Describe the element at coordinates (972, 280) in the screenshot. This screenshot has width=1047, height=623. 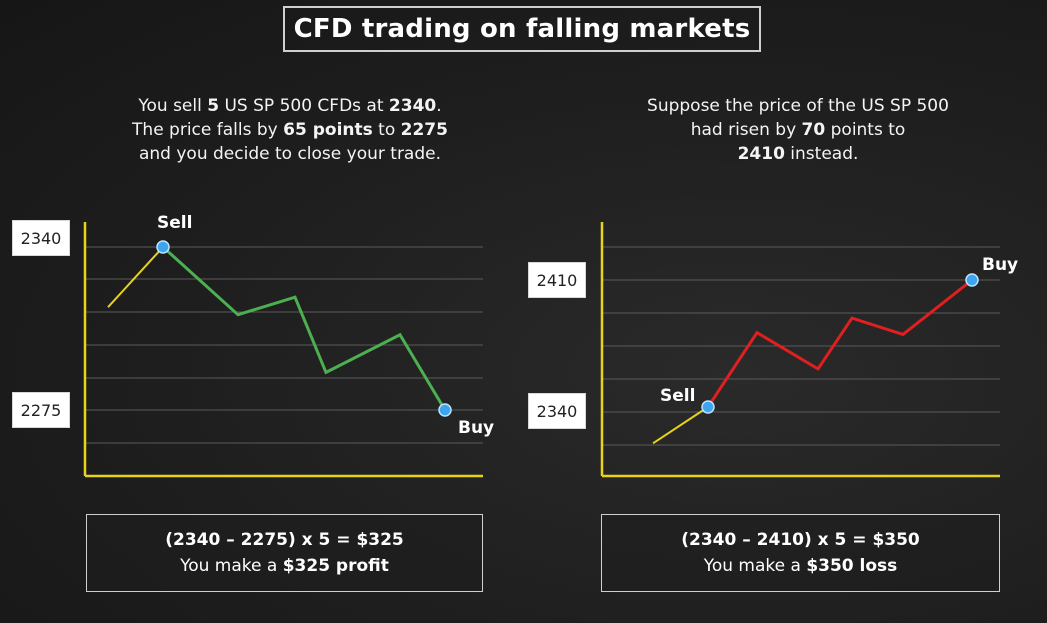
I see `right-chart-buy-point` at that location.